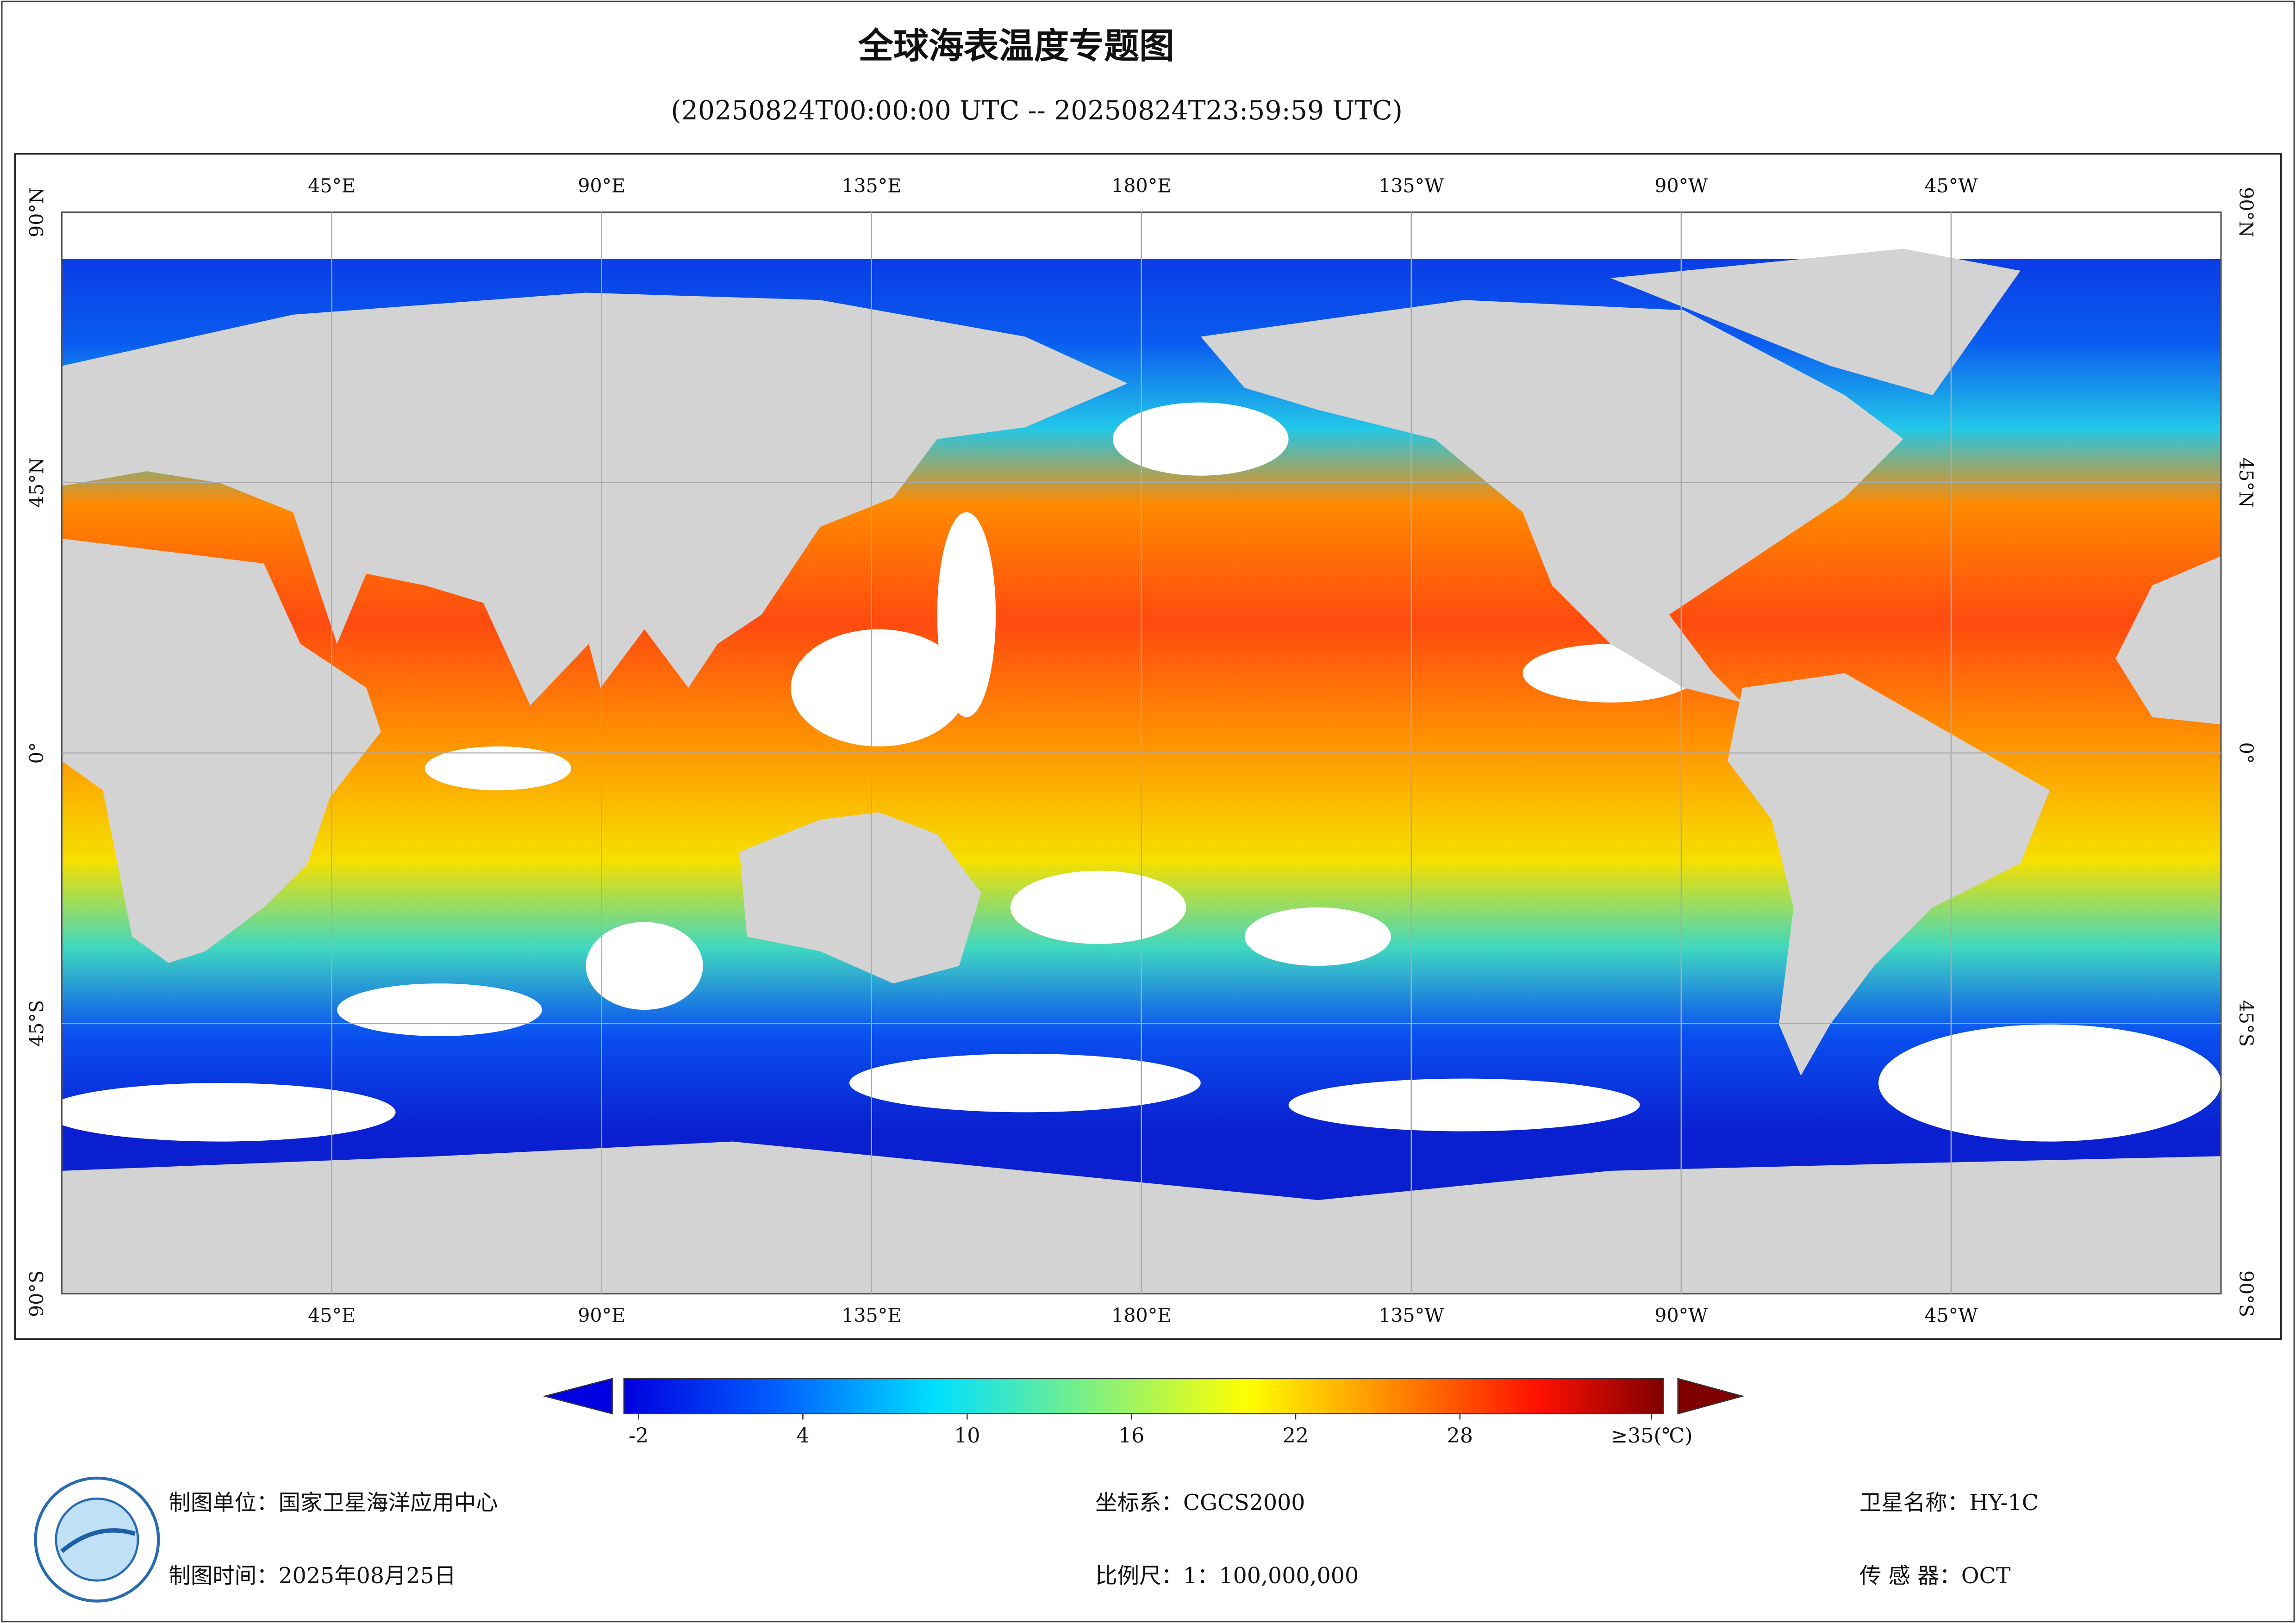  Describe the element at coordinates (1935, 1576) in the screenshot. I see `sensor-name: 传 感 器：OCT` at that location.